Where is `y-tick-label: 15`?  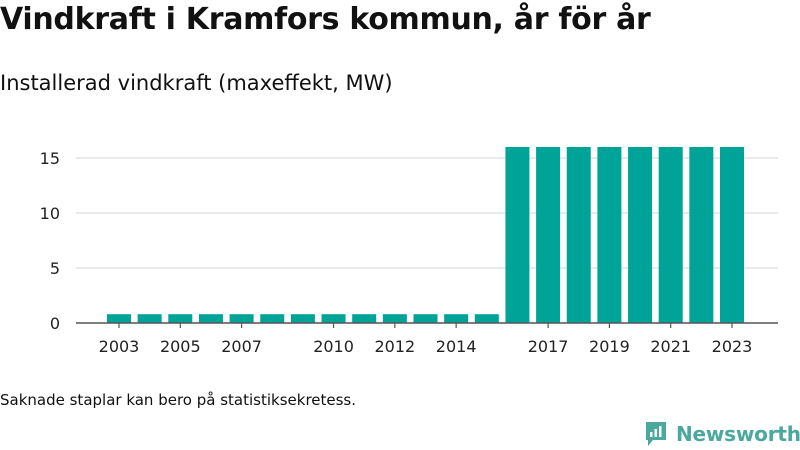
y-tick-label: 15 is located at coordinates (50, 158).